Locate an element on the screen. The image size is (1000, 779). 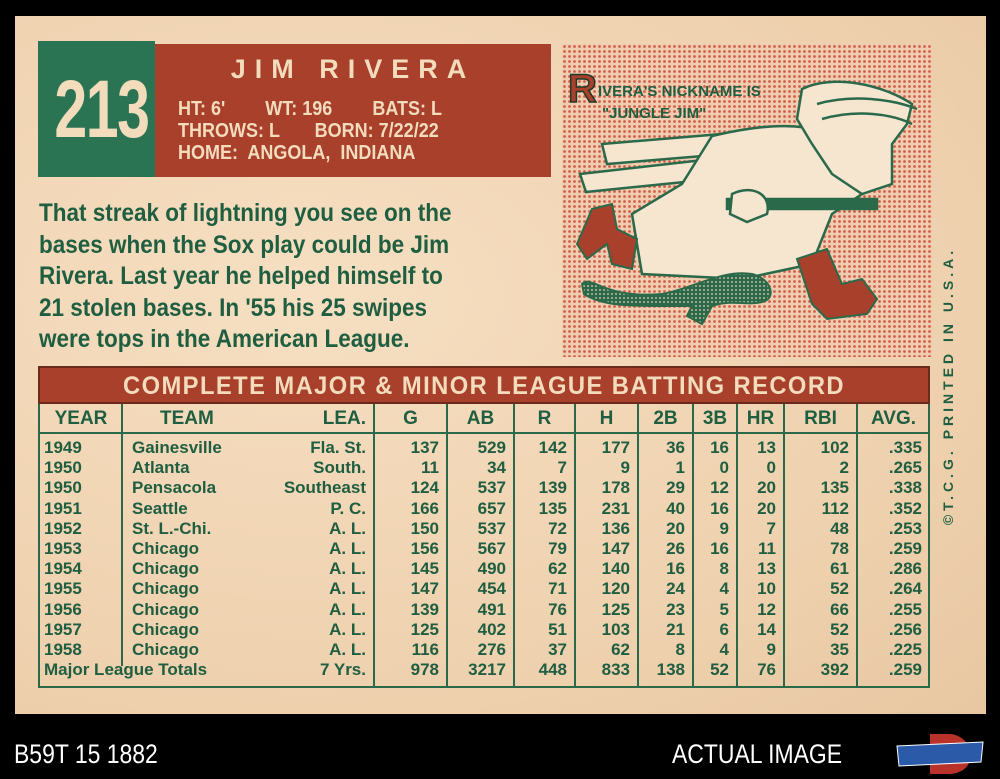
totals-games: 978 is located at coordinates (424, 670).